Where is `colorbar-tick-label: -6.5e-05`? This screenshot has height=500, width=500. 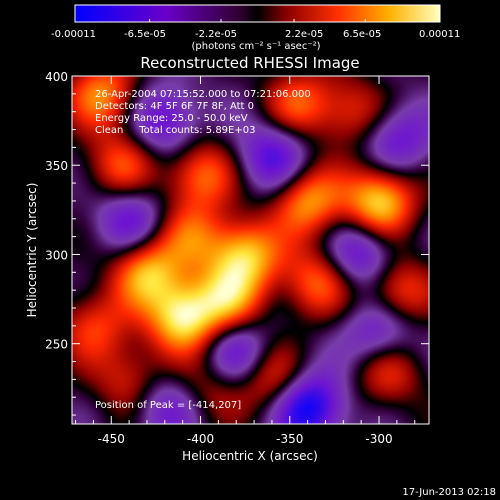
colorbar-tick-label: -6.5e-05 is located at coordinates (145, 34).